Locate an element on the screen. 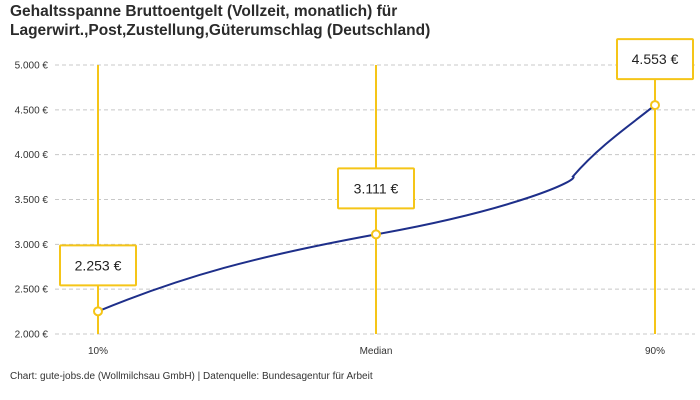 This screenshot has width=700, height=400. x-tick-label: 90% is located at coordinates (655, 351).